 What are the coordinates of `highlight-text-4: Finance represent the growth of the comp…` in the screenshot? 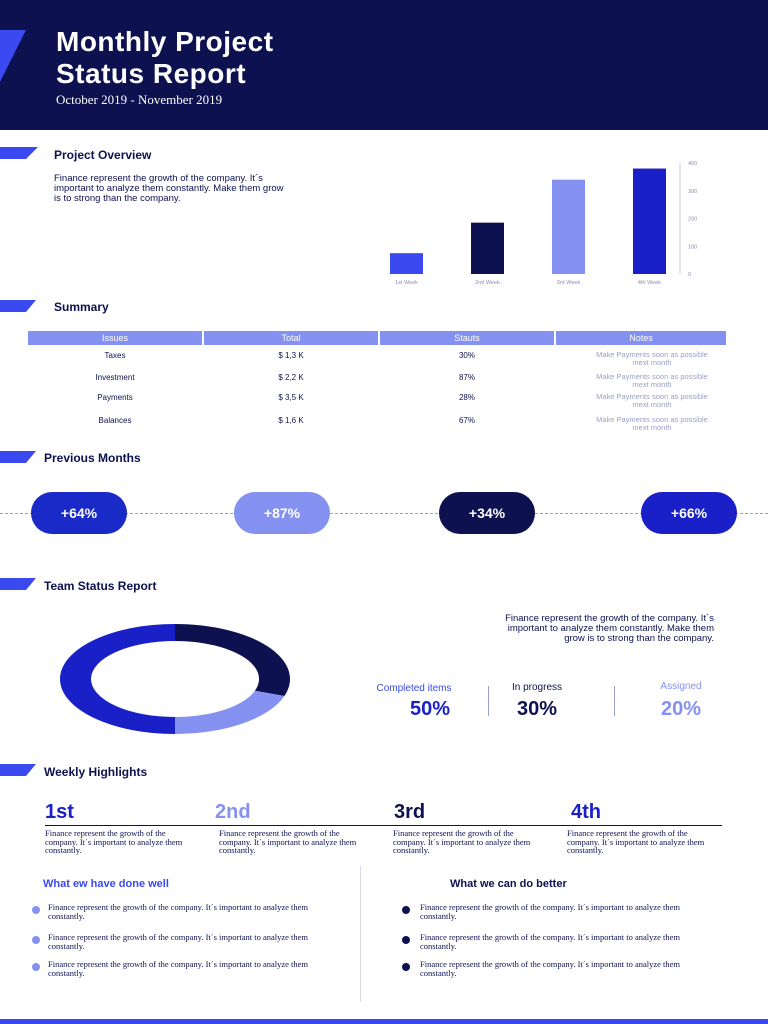 It's located at (636, 841).